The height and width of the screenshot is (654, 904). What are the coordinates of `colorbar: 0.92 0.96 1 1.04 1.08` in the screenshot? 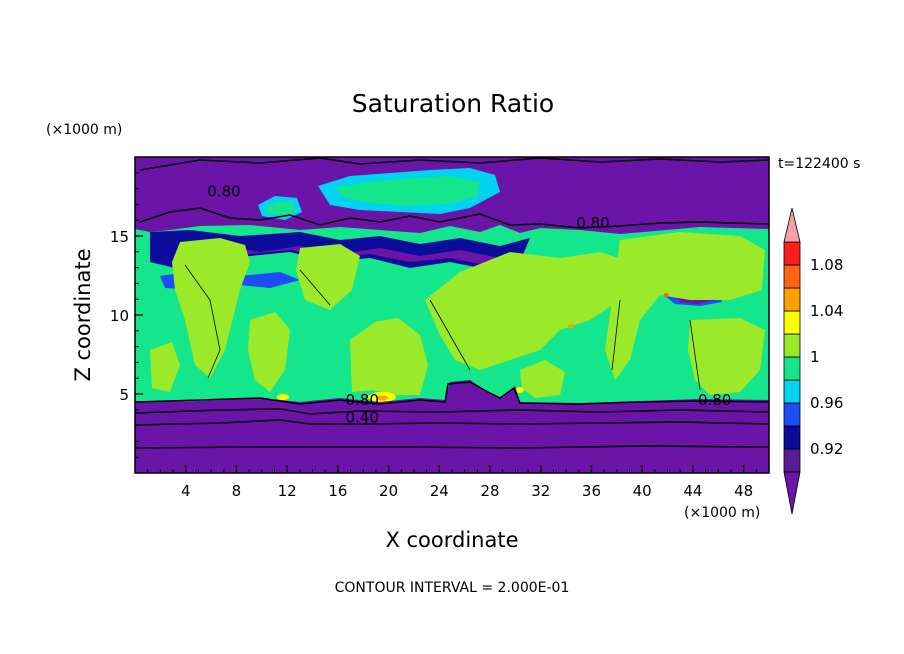 It's located at (813, 361).